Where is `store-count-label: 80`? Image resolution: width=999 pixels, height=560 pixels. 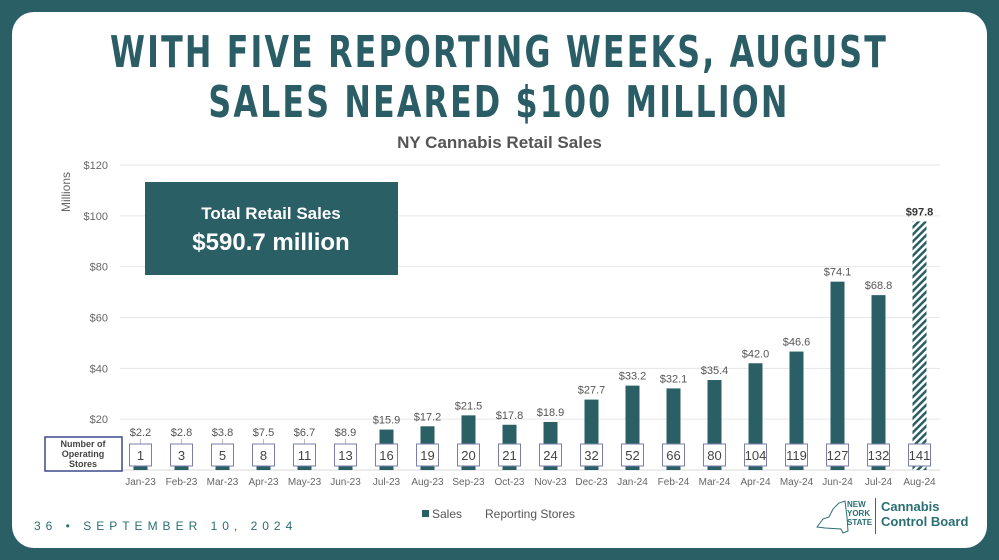 store-count-label: 80 is located at coordinates (714, 455).